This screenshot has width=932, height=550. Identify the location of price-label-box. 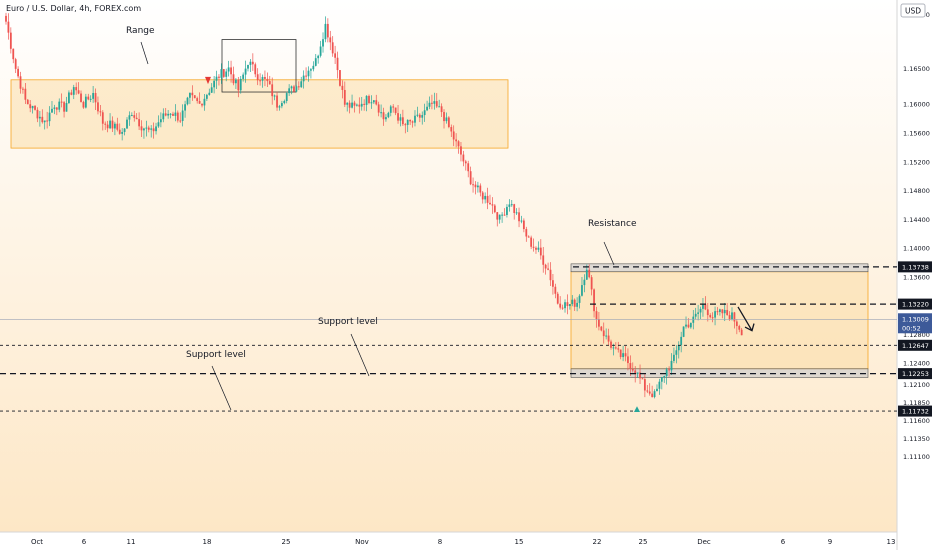
(915, 267).